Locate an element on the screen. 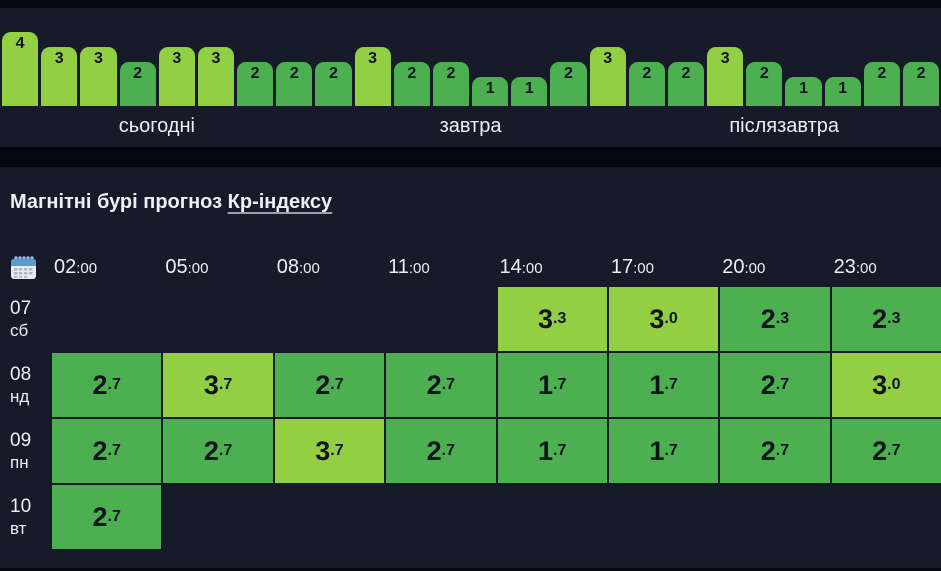 This screenshot has width=941, height=571. calendar-icon-cell is located at coordinates (25, 267).